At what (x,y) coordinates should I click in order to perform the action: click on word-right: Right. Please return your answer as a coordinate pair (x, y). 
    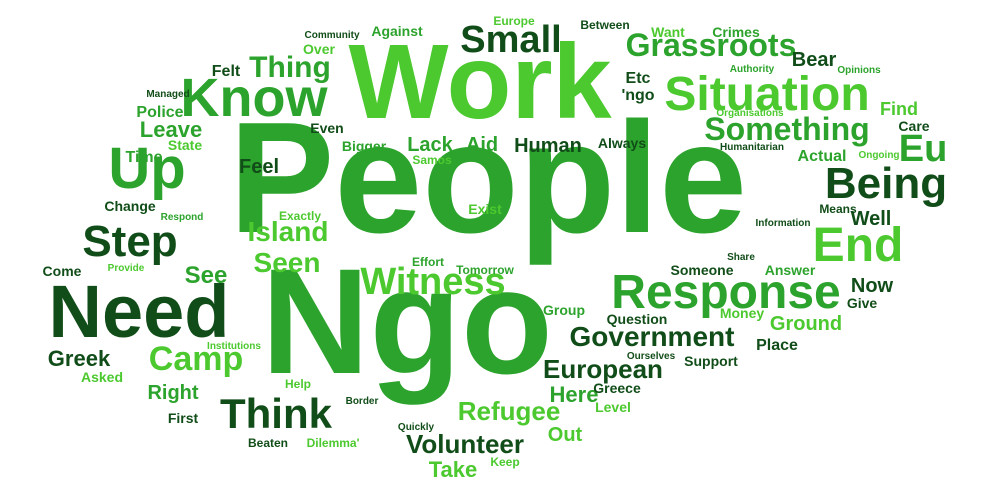
    Looking at the image, I should click on (172, 393).